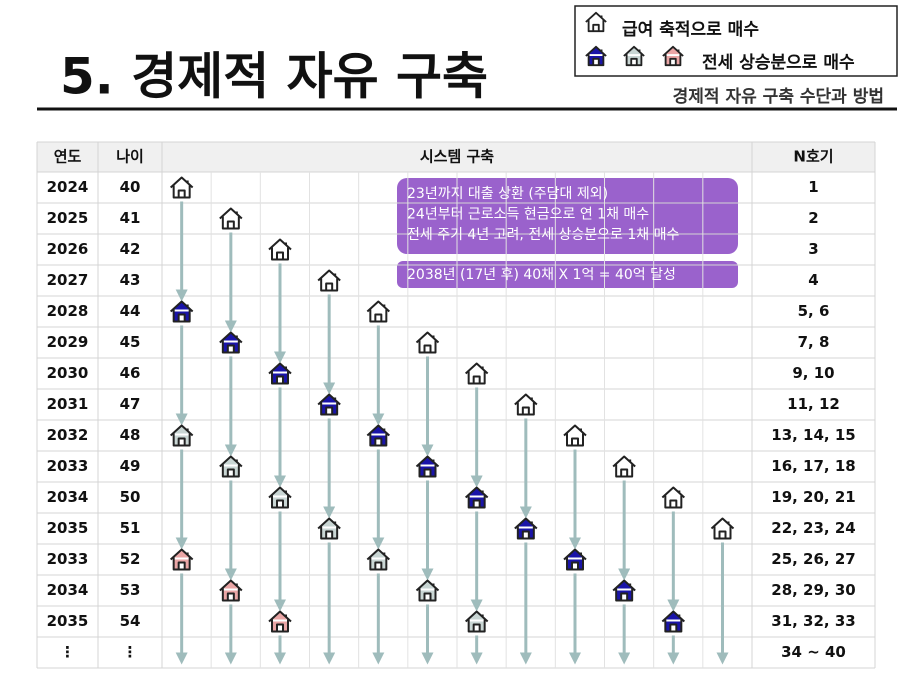 The height and width of the screenshot is (688, 912). What do you see at coordinates (813, 249) in the screenshot?
I see `unit-count: 3` at bounding box center [813, 249].